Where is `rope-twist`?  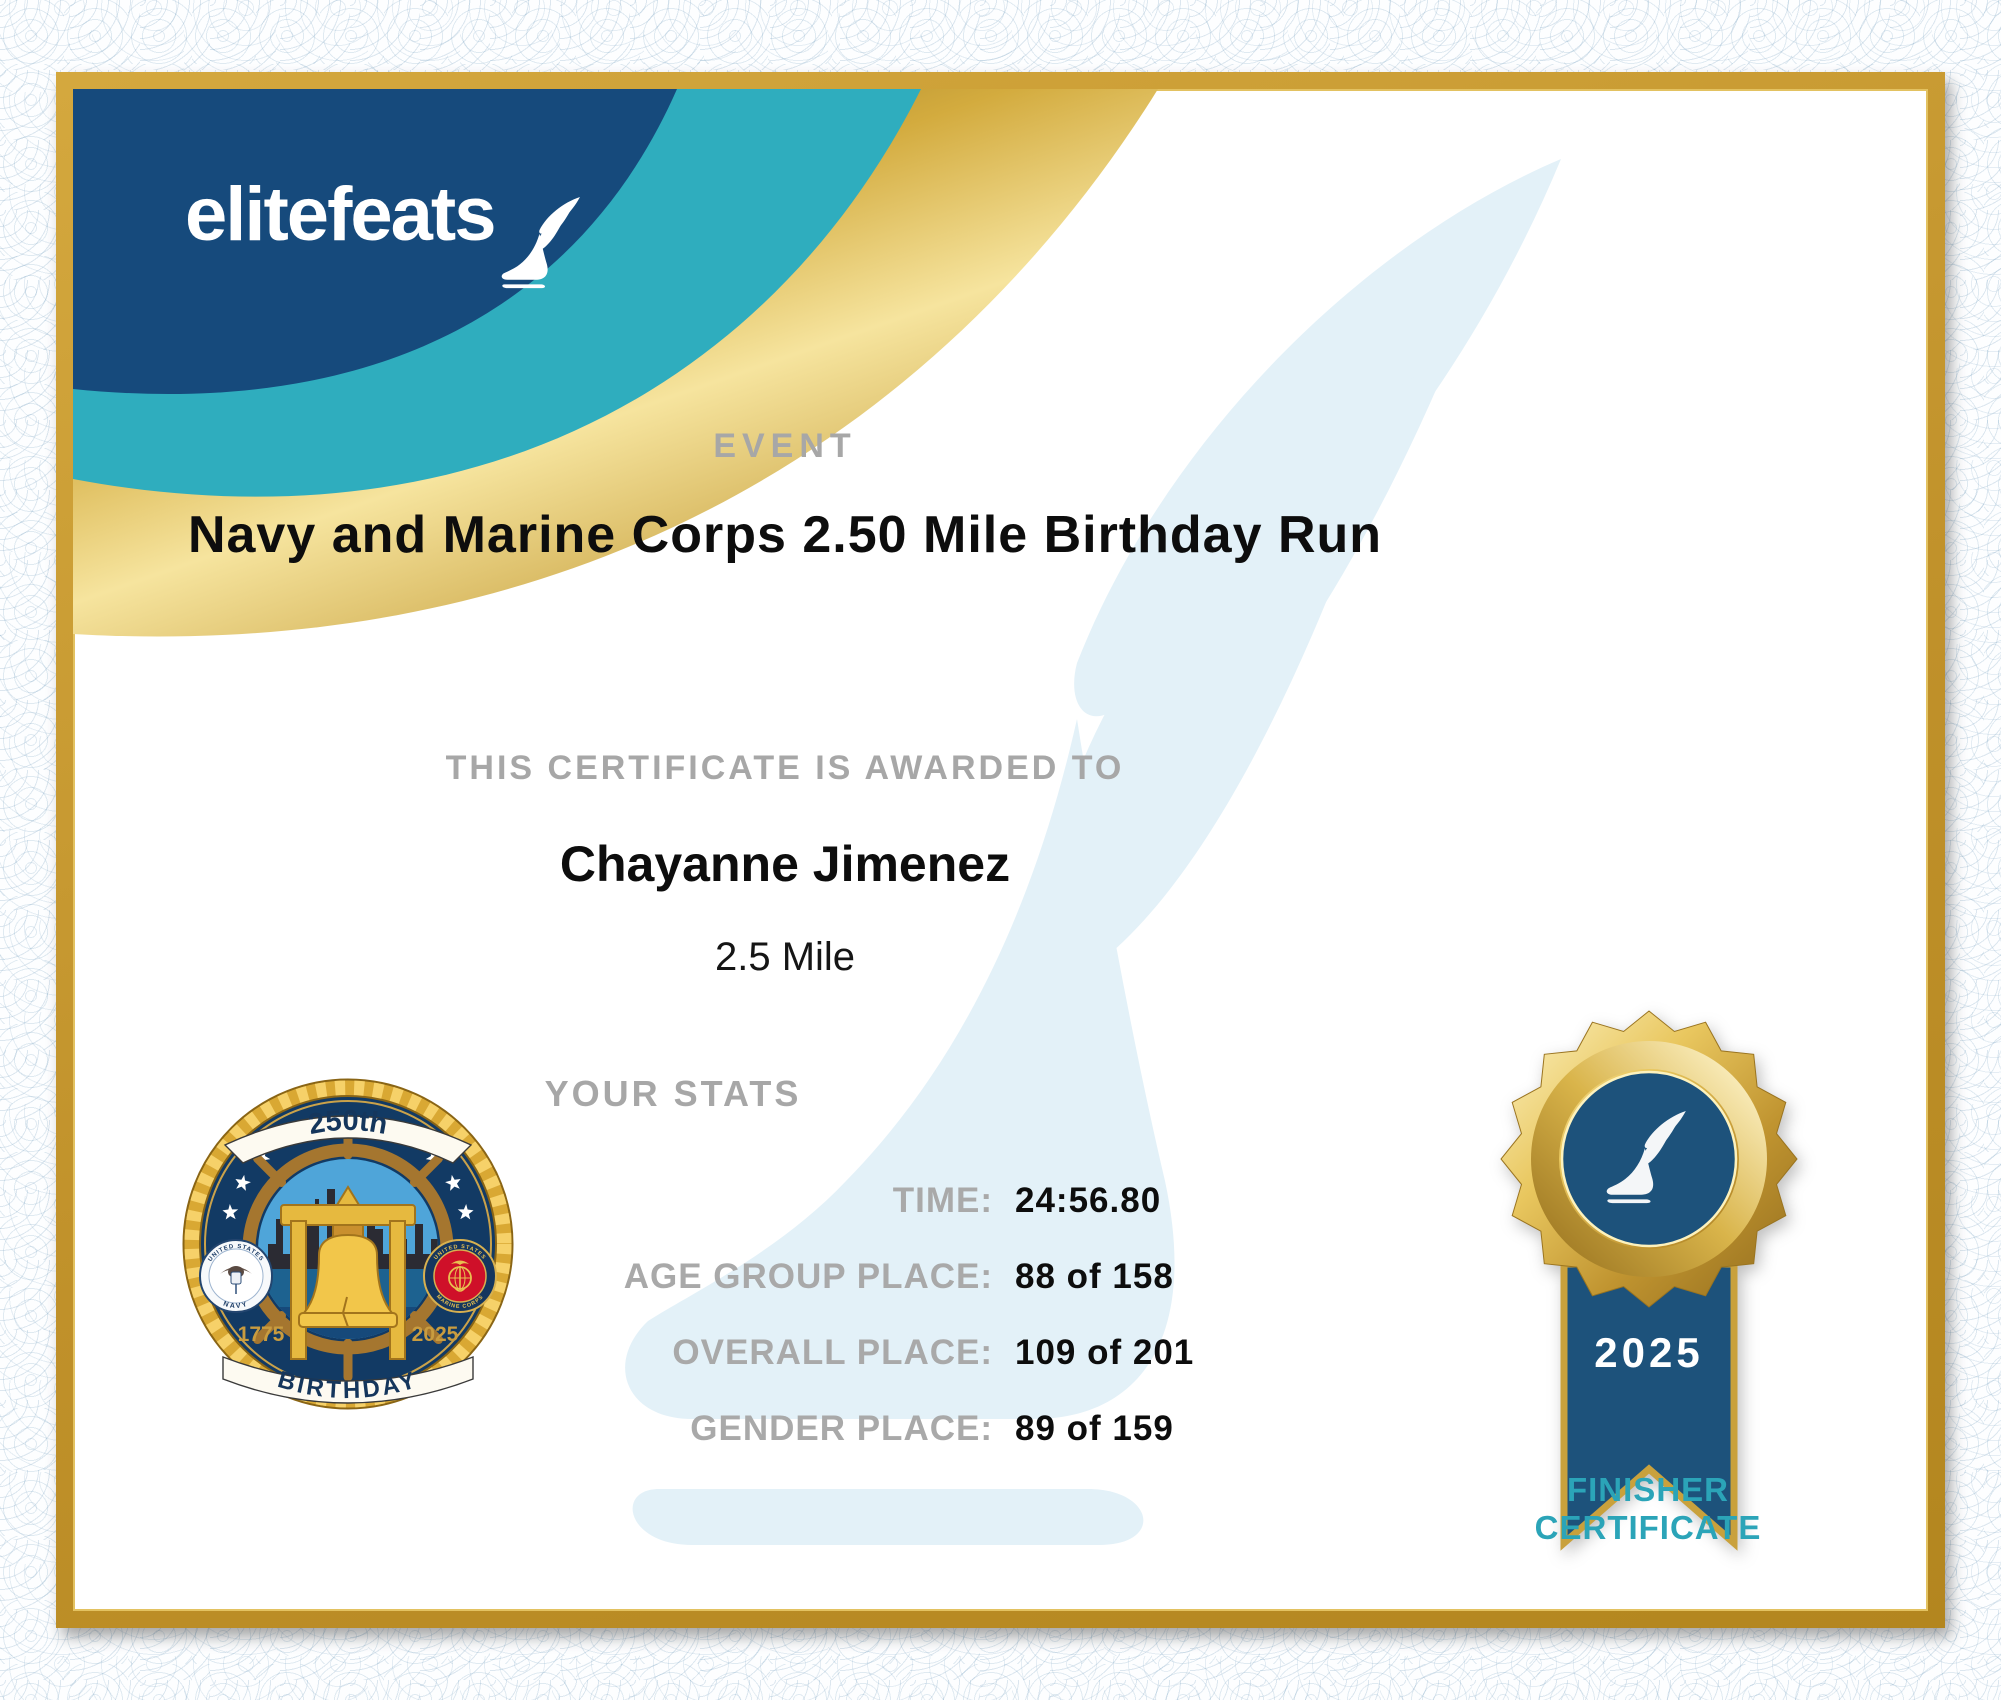 rope-twist is located at coordinates (348, 1244).